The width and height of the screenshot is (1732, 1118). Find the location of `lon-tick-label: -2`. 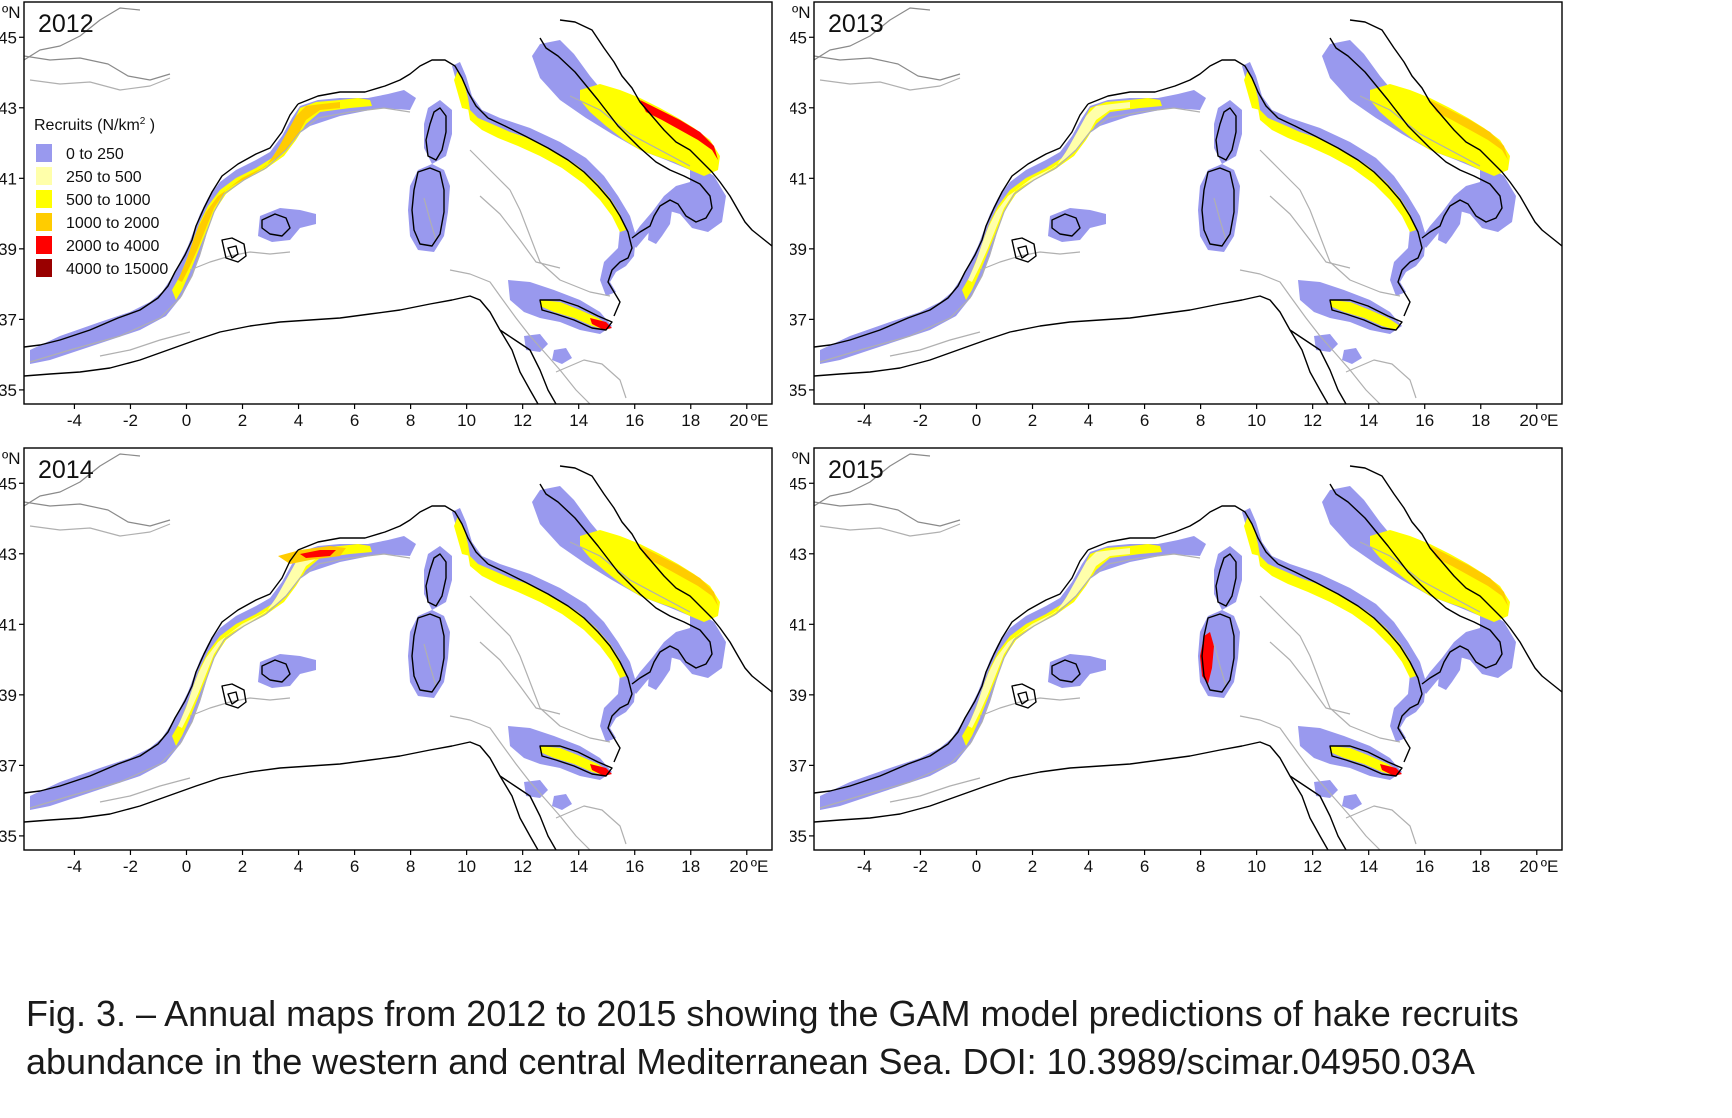

lon-tick-label: -2 is located at coordinates (130, 420).